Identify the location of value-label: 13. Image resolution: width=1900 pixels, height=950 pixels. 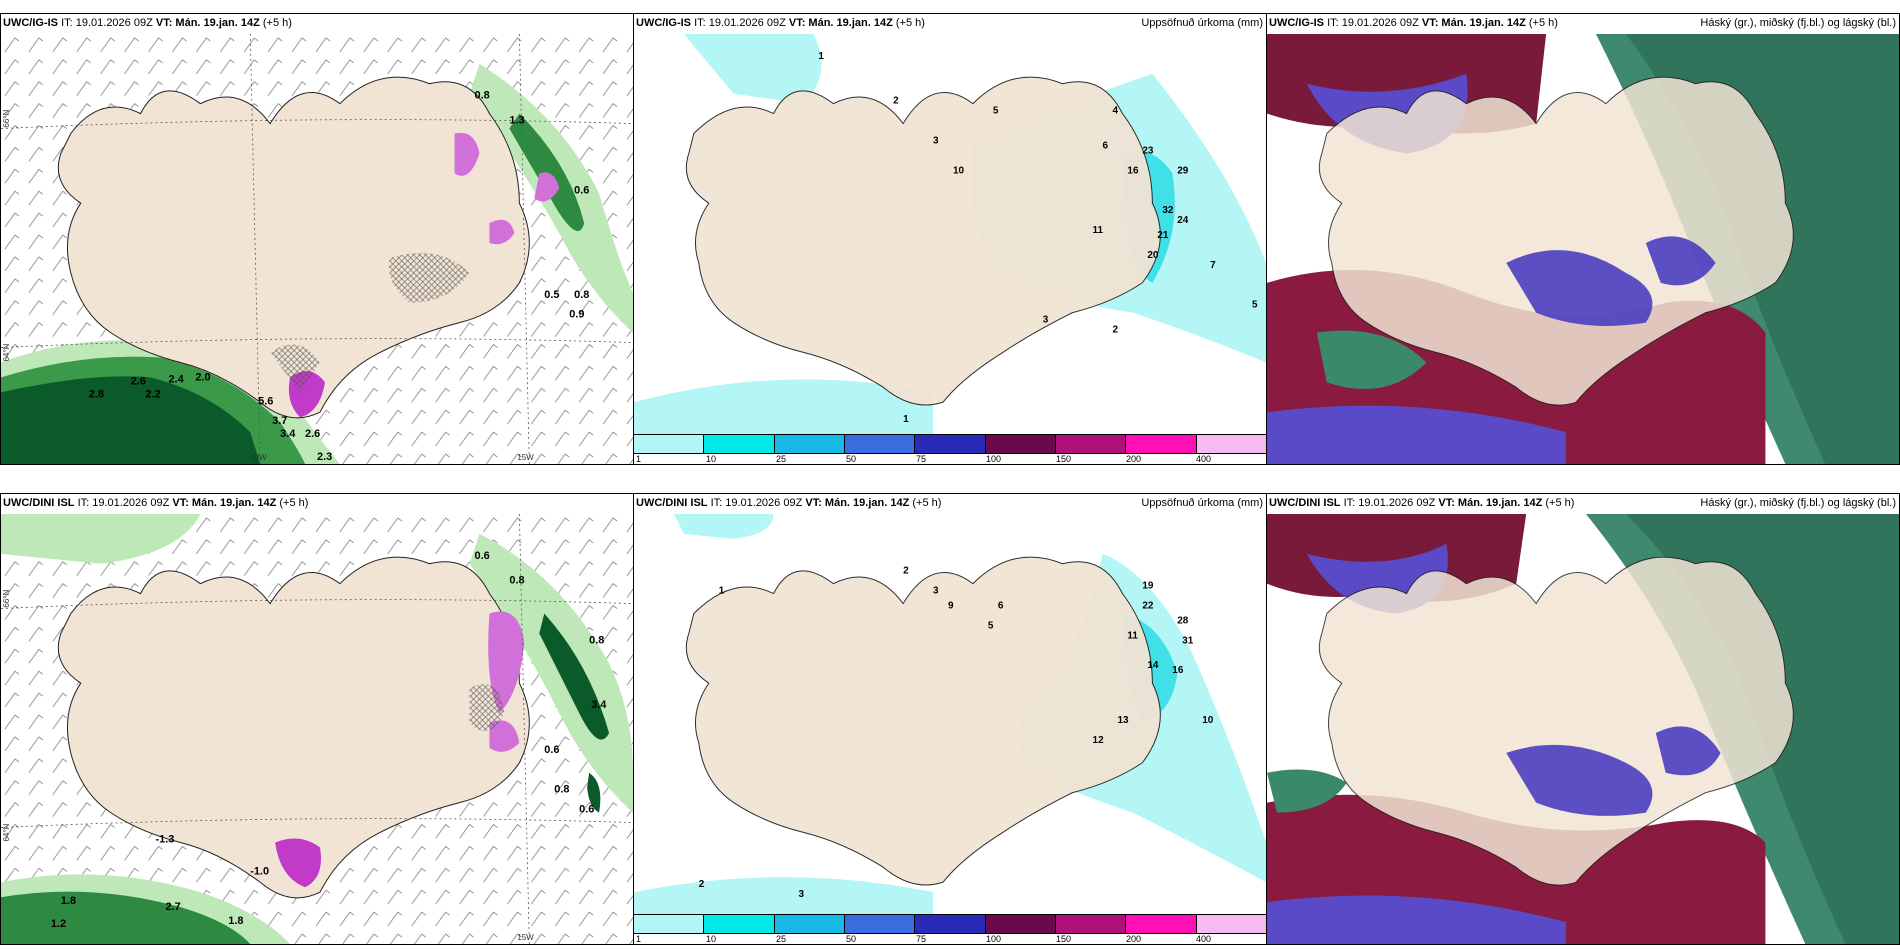
(1123, 720).